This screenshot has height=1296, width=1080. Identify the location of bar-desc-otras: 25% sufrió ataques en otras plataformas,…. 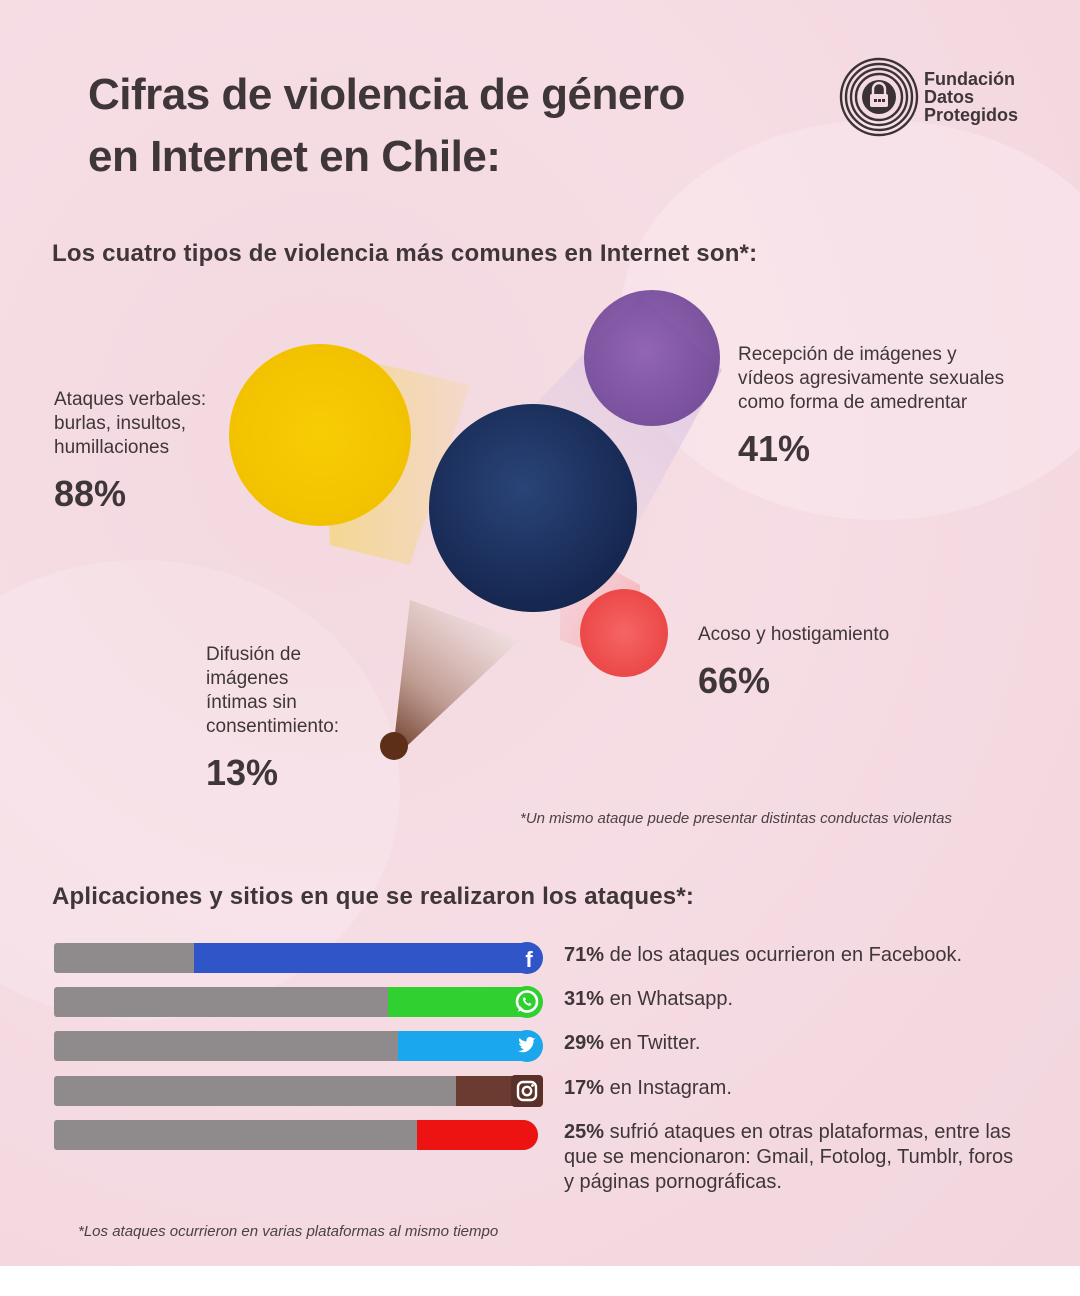
(789, 1157).